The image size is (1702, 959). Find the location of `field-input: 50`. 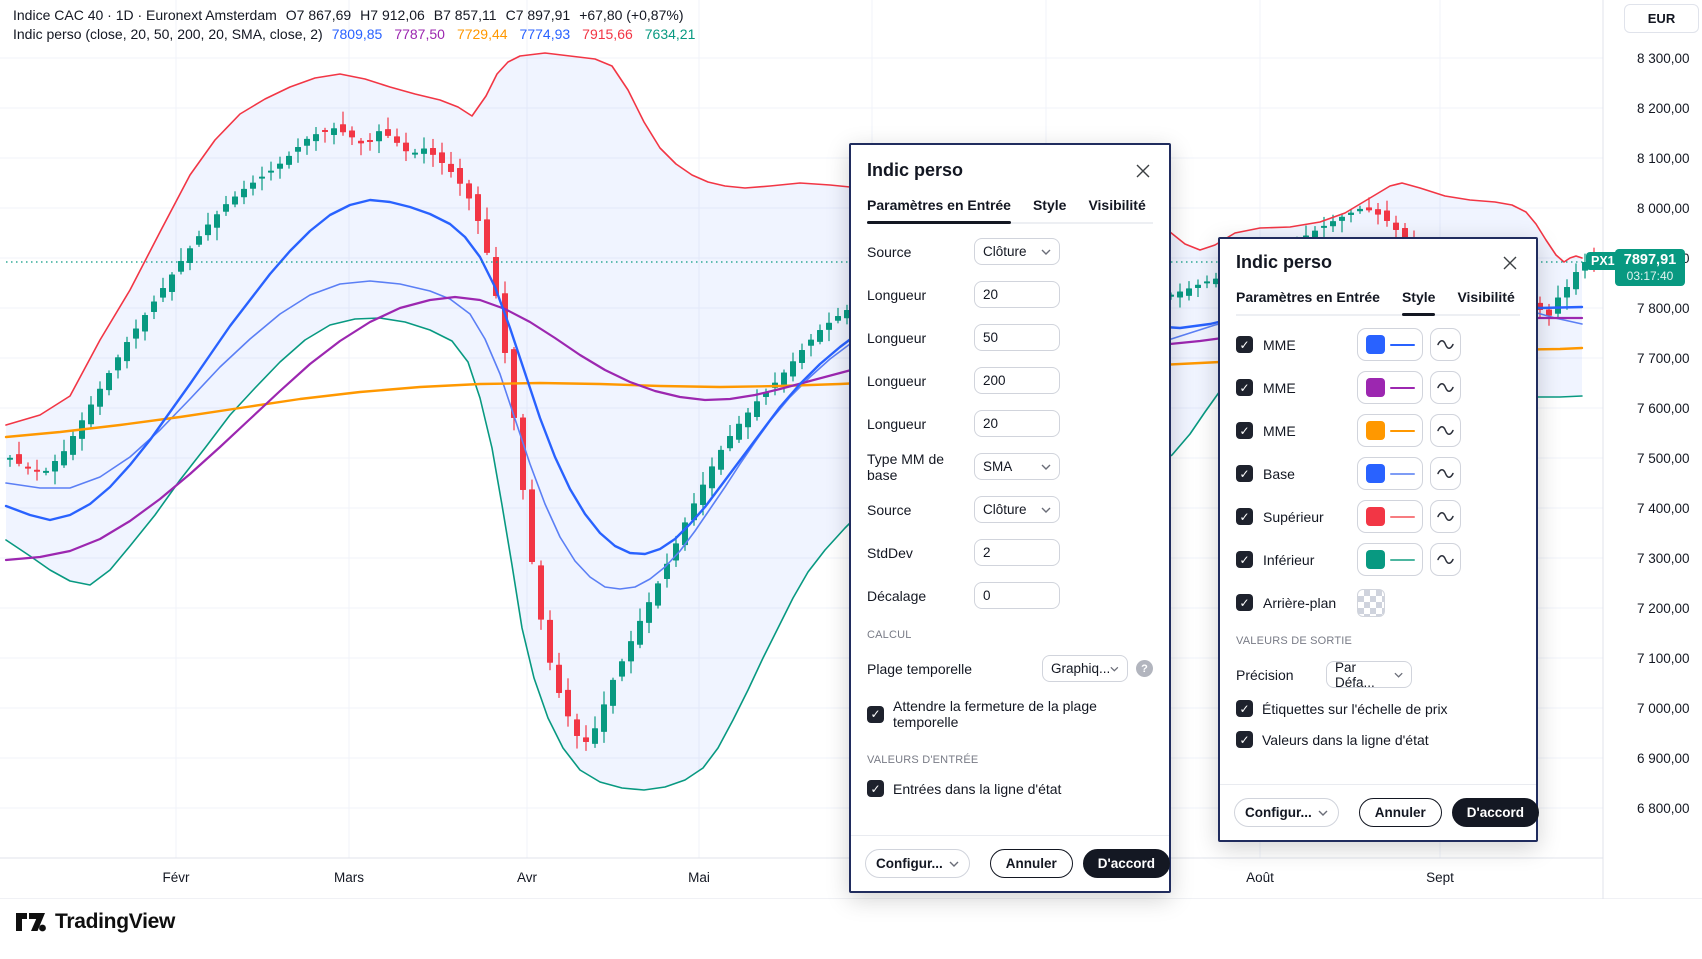

field-input: 50 is located at coordinates (1017, 337).